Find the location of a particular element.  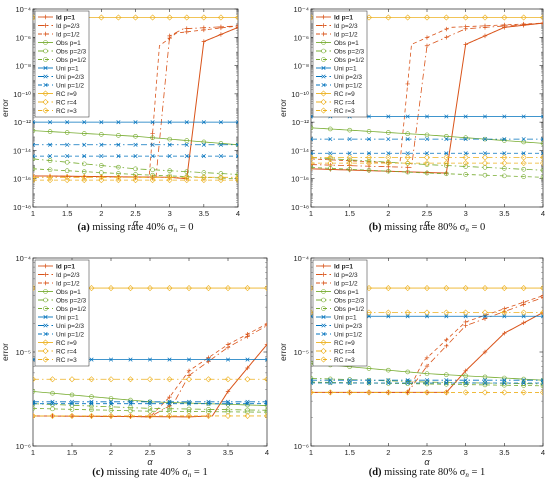

y-tick-label: 10⁻⁴ is located at coordinates (23, 9).